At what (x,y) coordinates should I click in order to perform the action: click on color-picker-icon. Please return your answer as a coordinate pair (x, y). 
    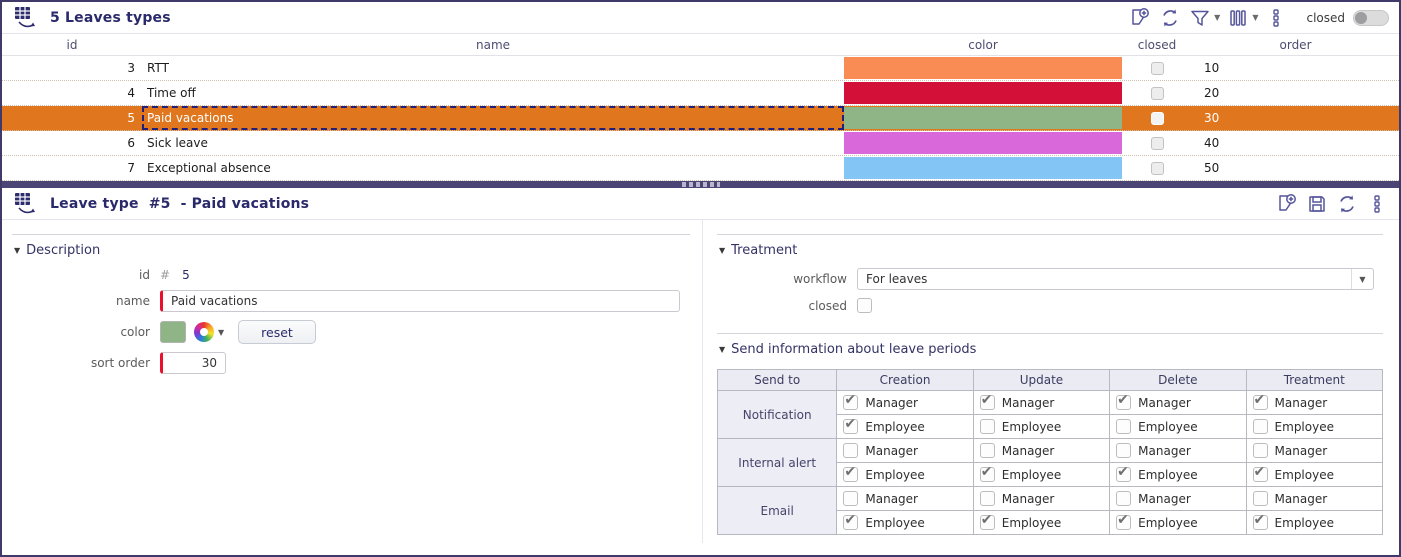
    Looking at the image, I should click on (204, 332).